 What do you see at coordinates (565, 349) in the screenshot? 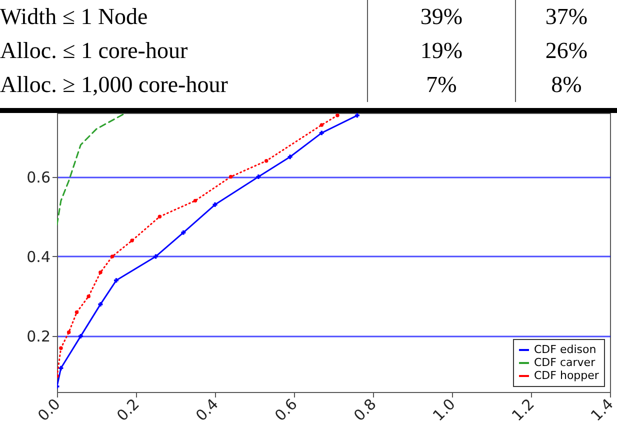
I see `legend-label: CDF edison` at bounding box center [565, 349].